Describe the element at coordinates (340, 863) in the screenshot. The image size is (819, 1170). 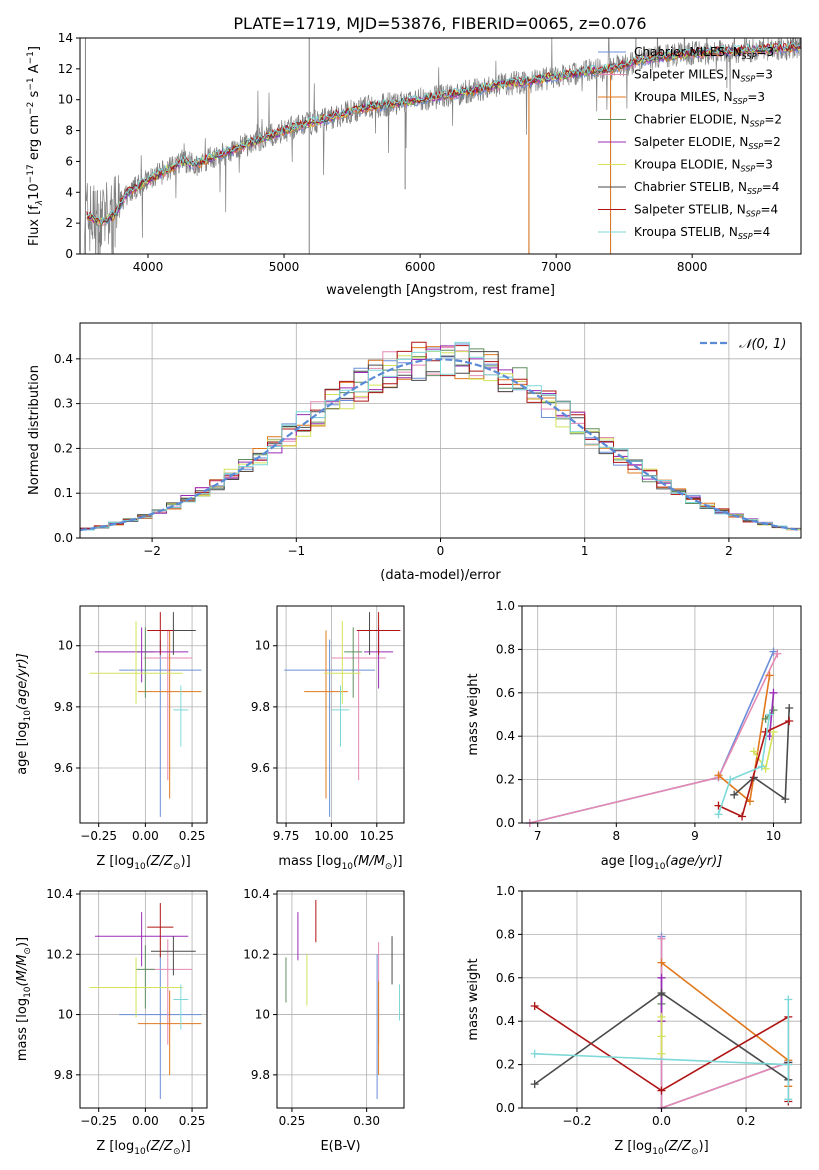
I see `ageMass-xlabel: mass [log10(M/M⊙)]` at that location.